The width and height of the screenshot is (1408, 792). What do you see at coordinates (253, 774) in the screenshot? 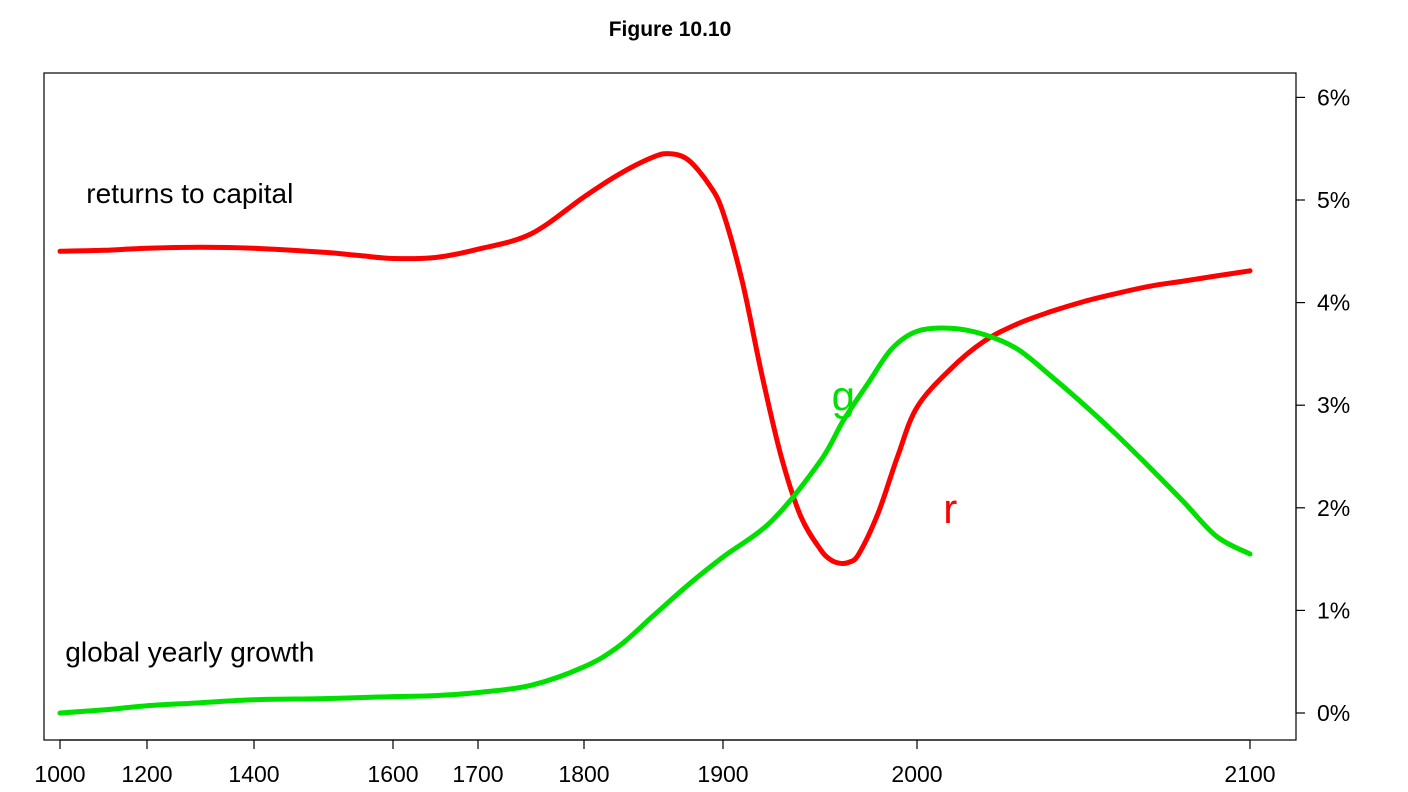
I see `x-tick-label: 1400` at bounding box center [253, 774].